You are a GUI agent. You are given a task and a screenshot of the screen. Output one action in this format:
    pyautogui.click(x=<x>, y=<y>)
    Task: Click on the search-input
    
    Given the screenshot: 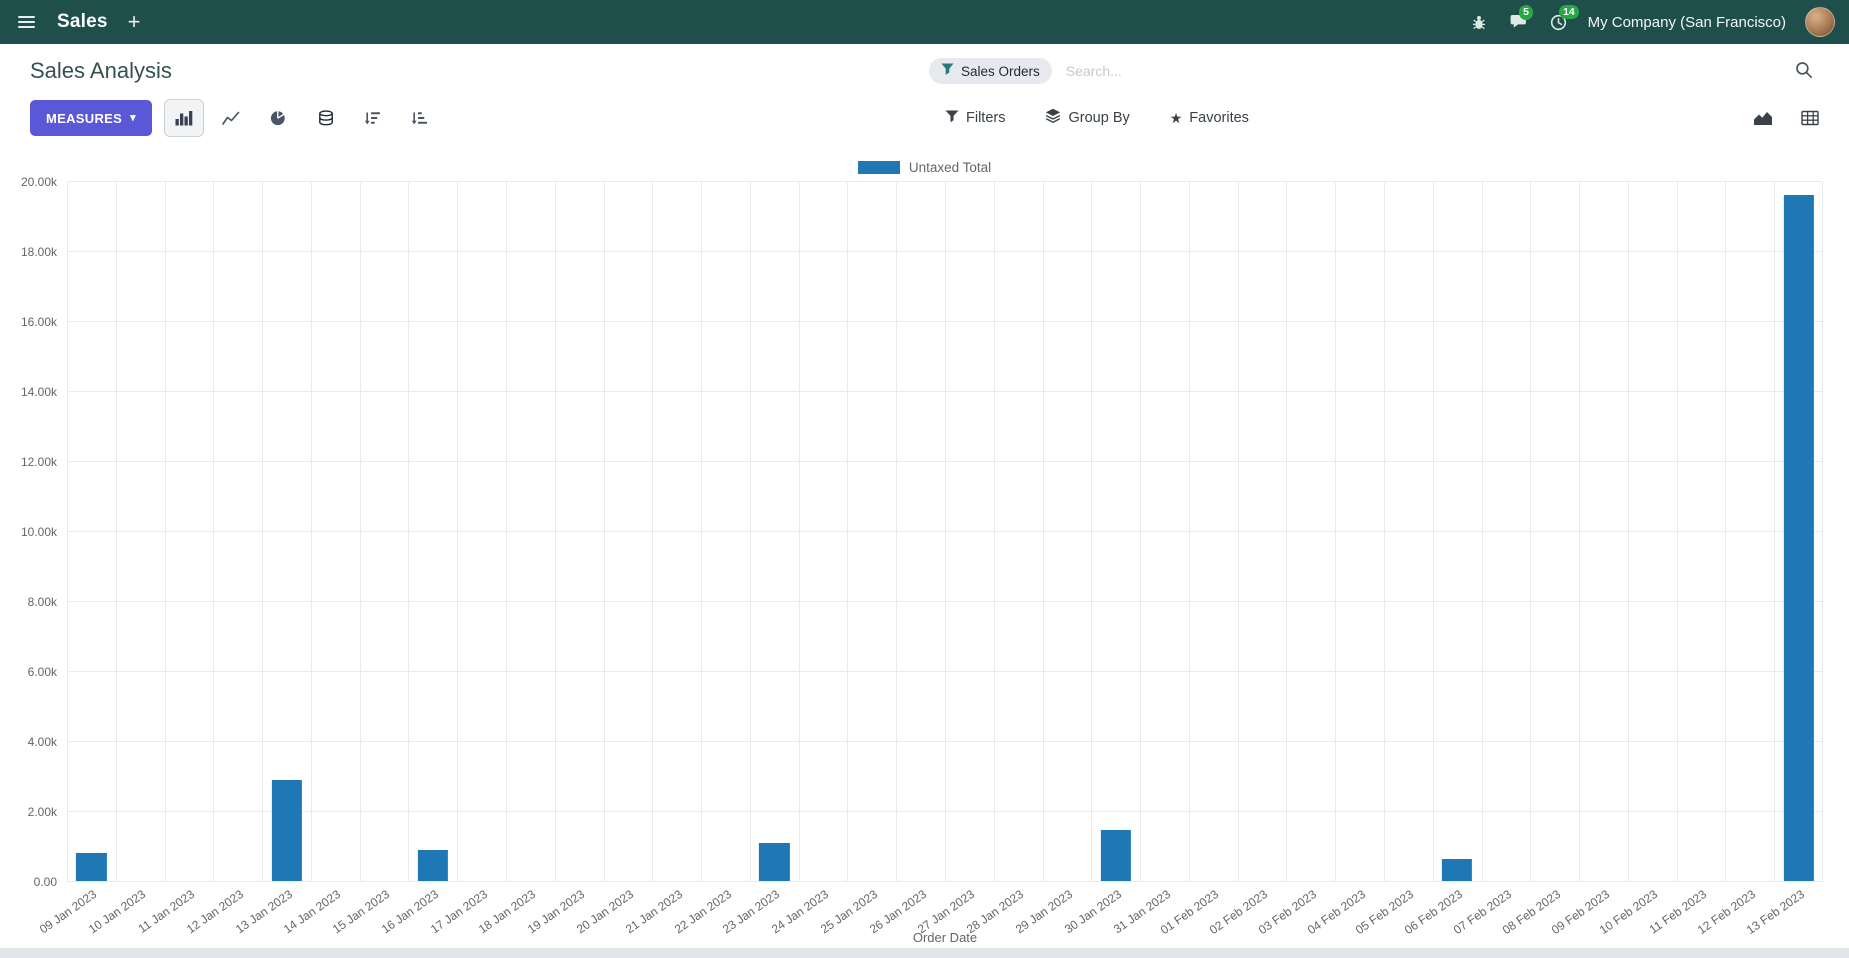 What is the action you would take?
    pyautogui.click(x=1427, y=71)
    